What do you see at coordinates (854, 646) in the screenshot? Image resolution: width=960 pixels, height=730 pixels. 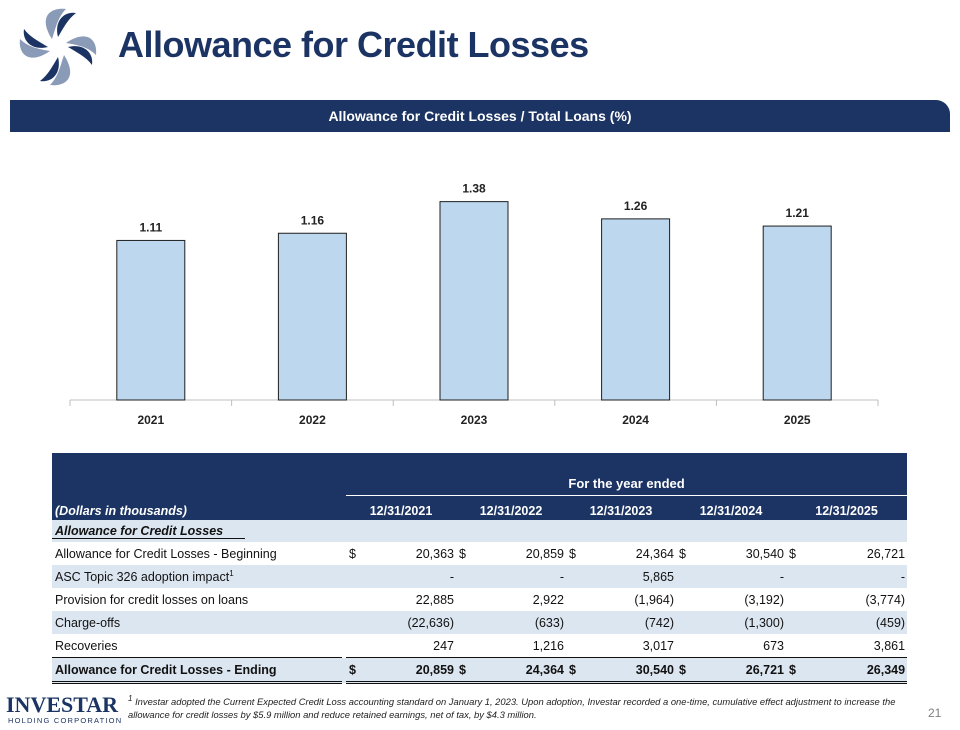 I see `table-cell: 3,861` at bounding box center [854, 646].